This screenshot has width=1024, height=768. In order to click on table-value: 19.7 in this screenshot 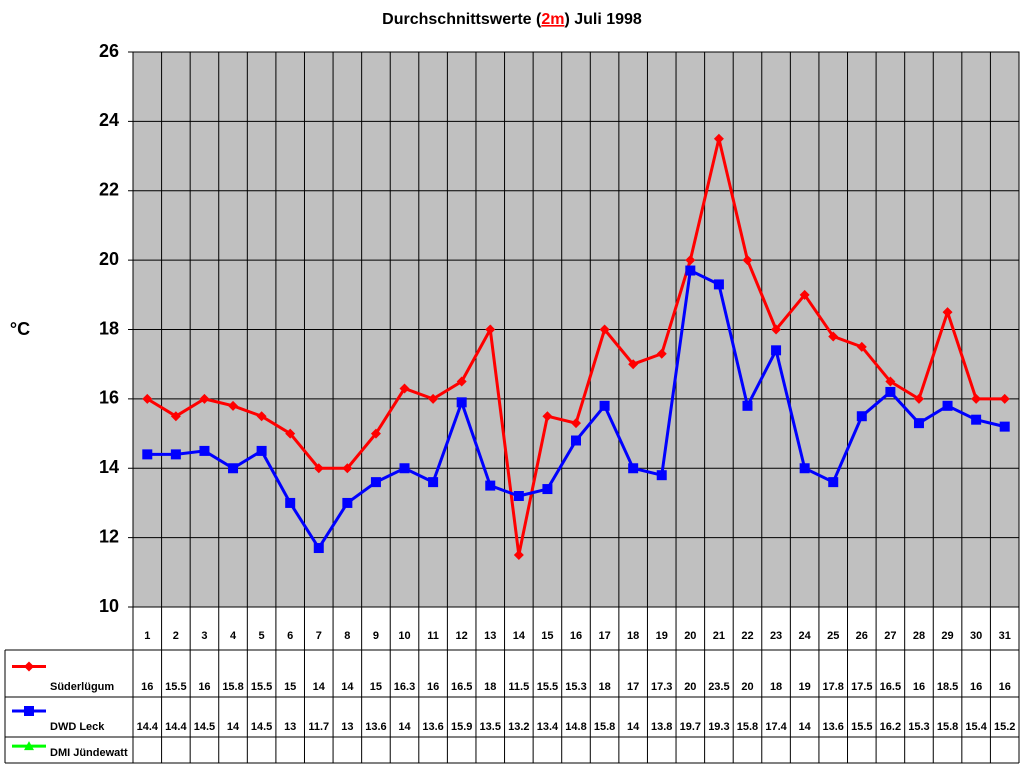, I will do `click(690, 727)`.